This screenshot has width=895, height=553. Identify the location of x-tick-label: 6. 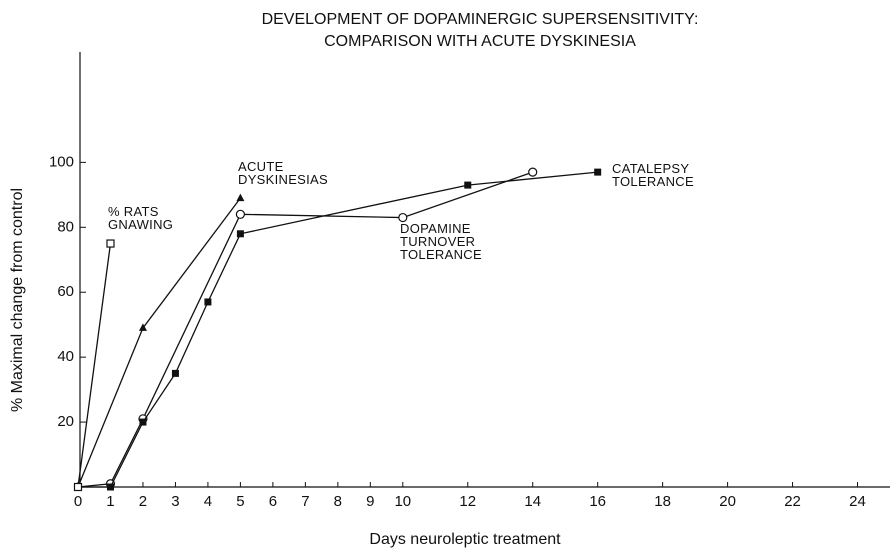
(273, 501).